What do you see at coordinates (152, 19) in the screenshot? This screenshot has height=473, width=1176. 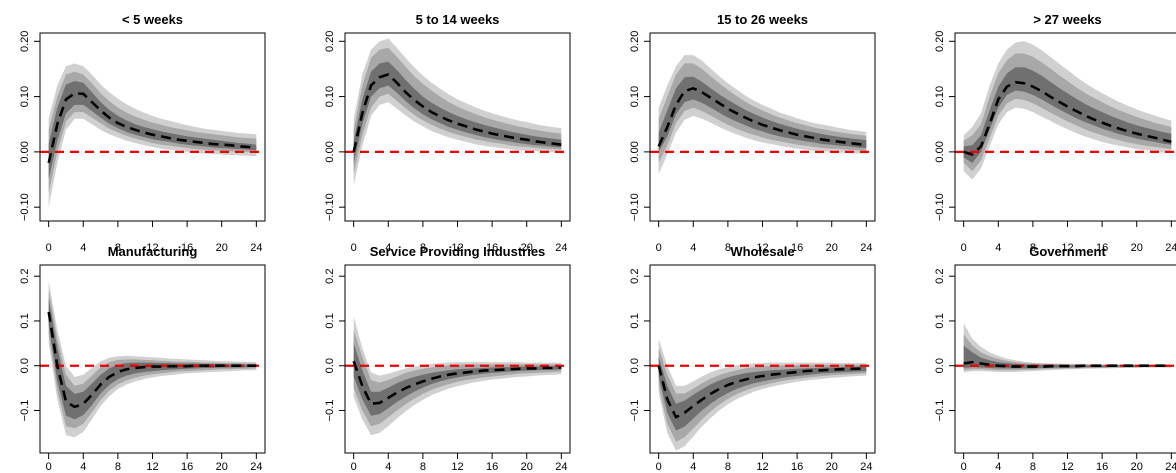 I see `panel-title: < 5 weeks` at bounding box center [152, 19].